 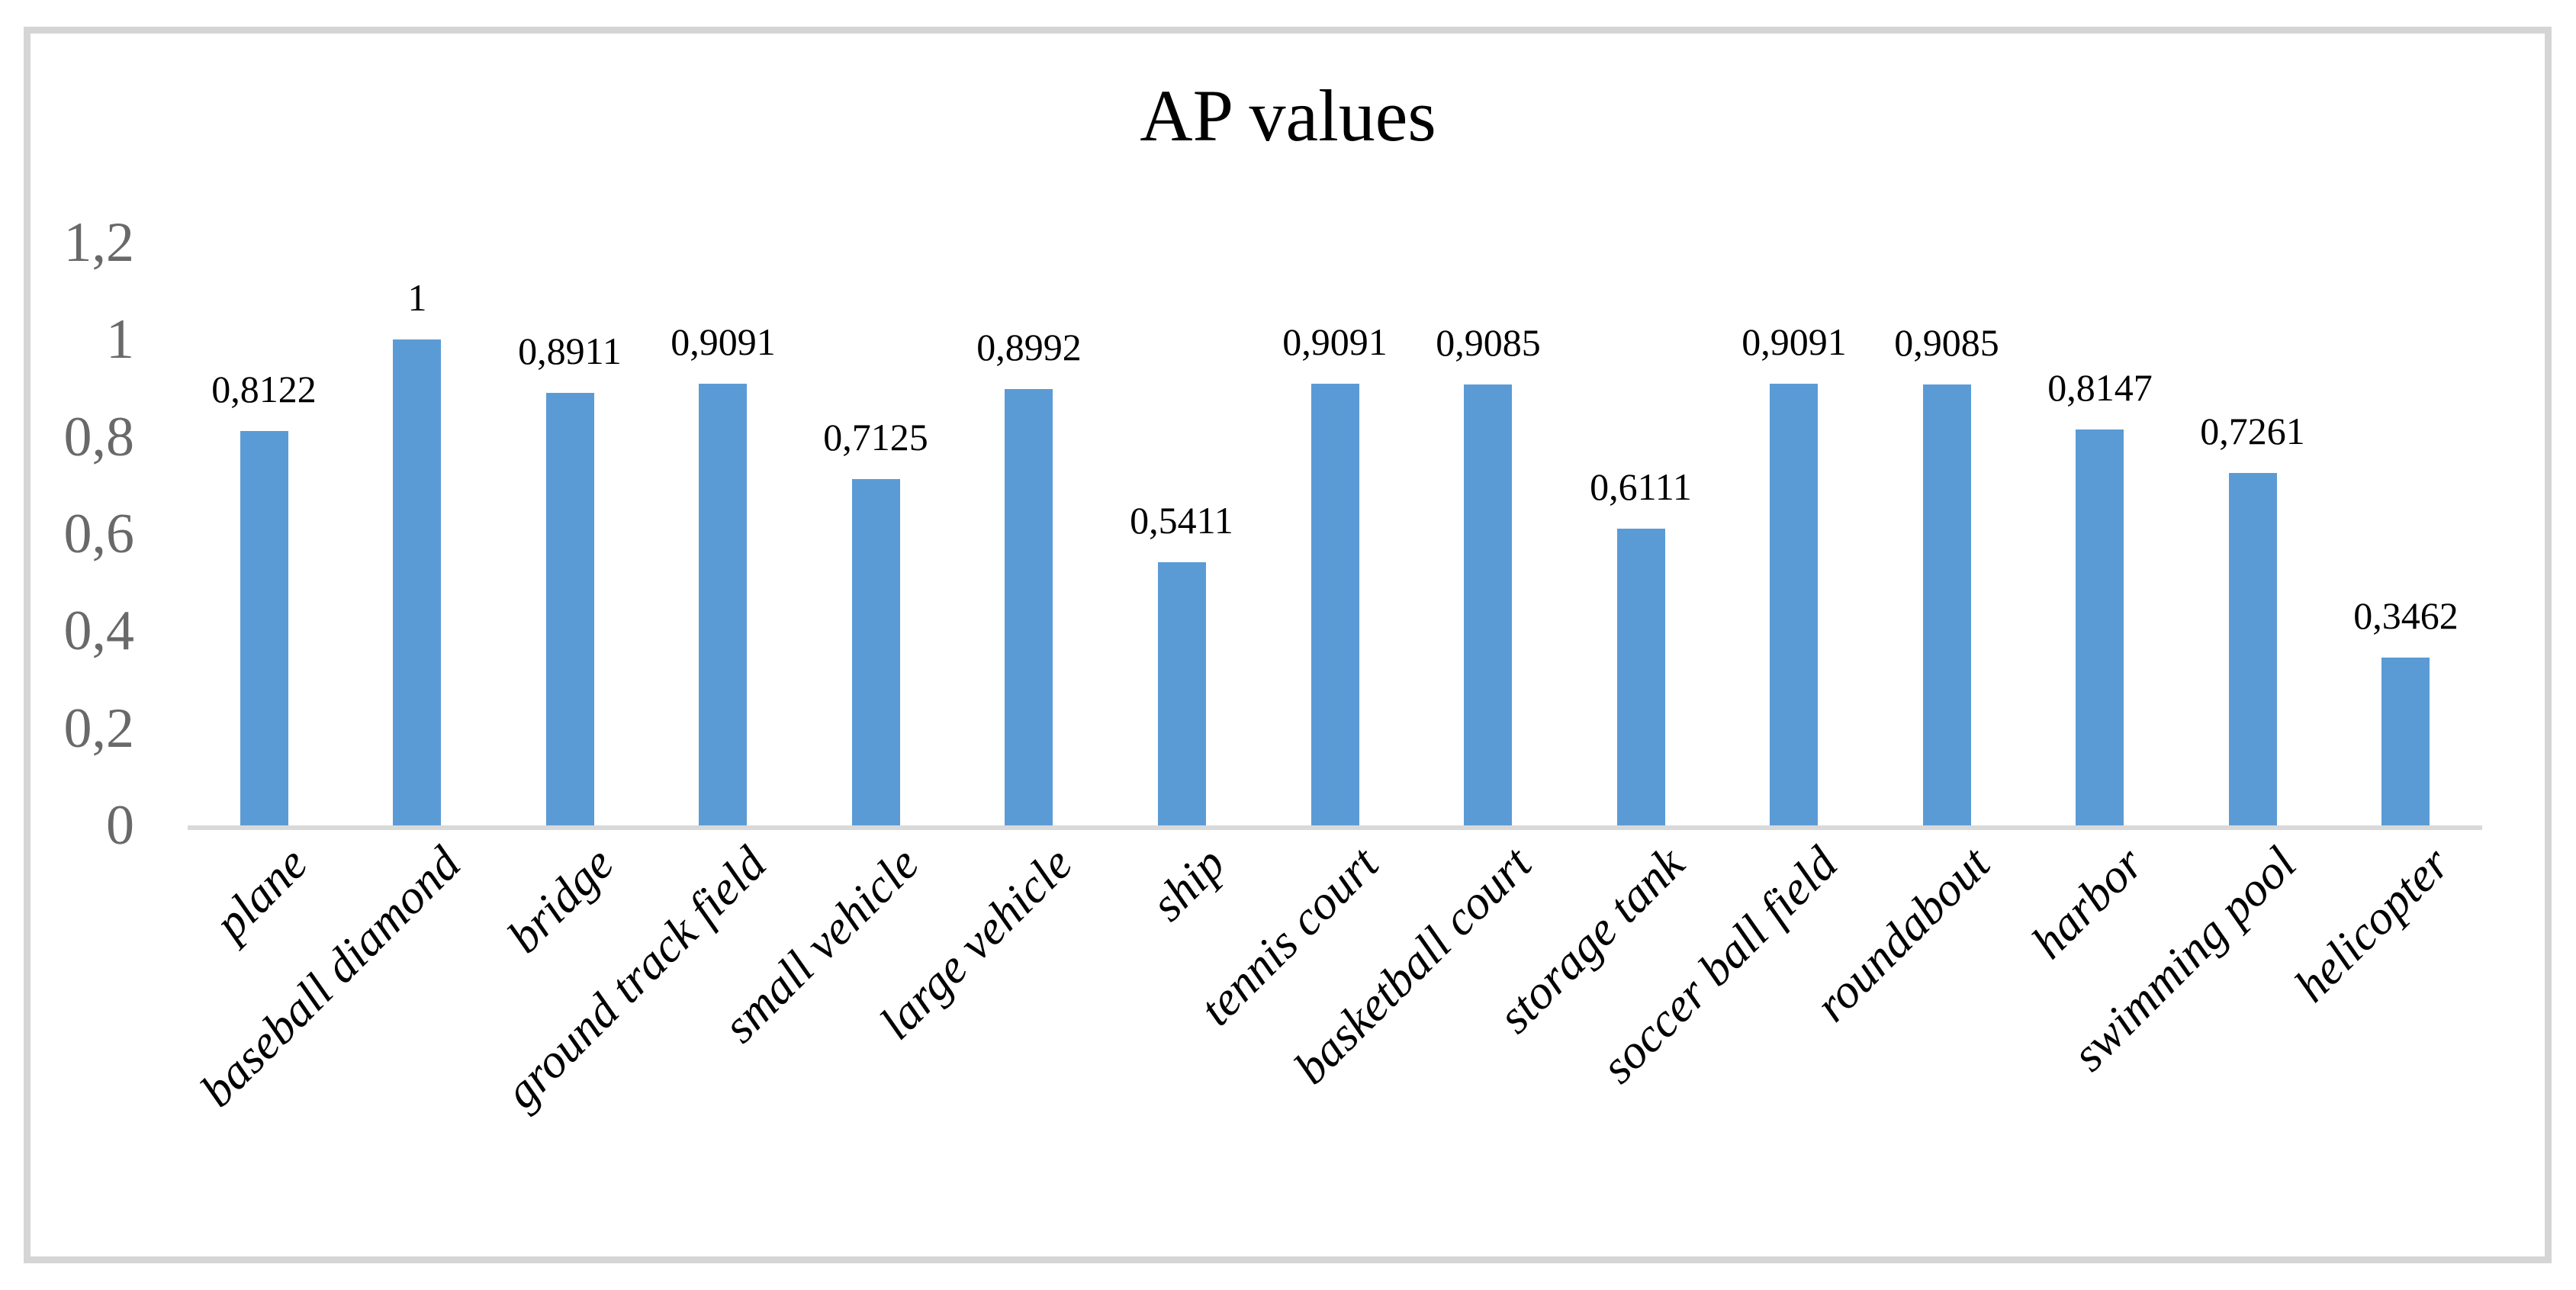 I want to click on bar-helicopter, so click(x=2405, y=741).